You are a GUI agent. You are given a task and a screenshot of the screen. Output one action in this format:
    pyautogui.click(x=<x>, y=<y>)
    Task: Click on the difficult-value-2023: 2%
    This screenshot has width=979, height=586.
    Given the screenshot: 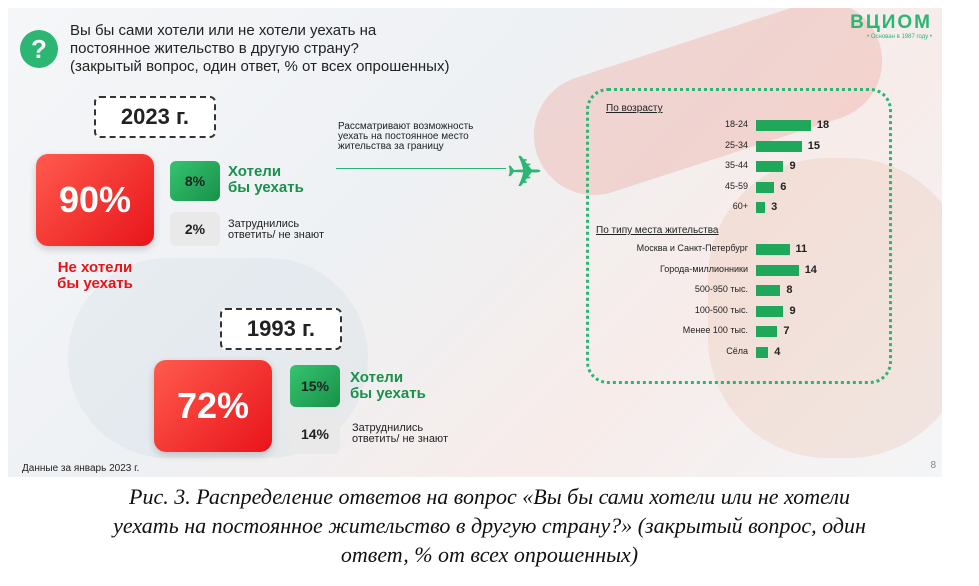 What is the action you would take?
    pyautogui.click(x=195, y=229)
    